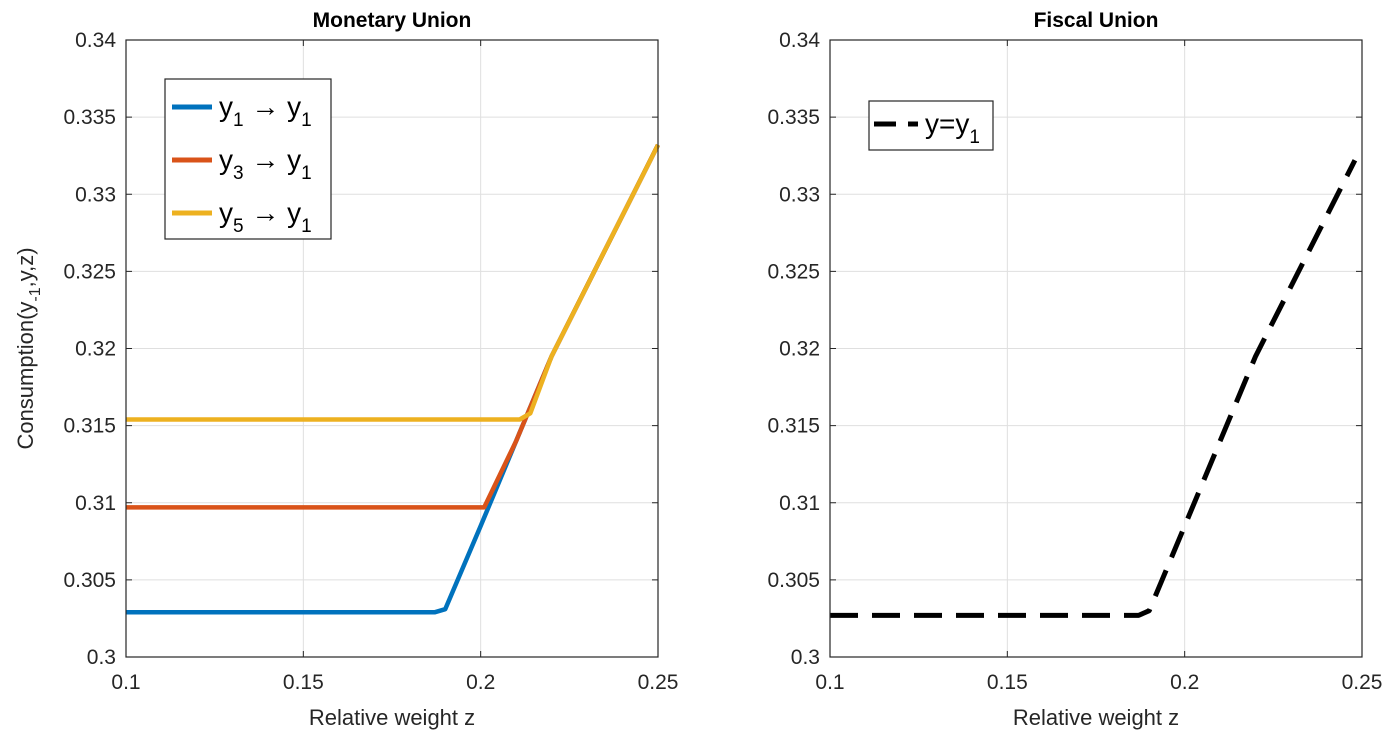  I want to click on chart-title: Monetary Union, so click(392, 20).